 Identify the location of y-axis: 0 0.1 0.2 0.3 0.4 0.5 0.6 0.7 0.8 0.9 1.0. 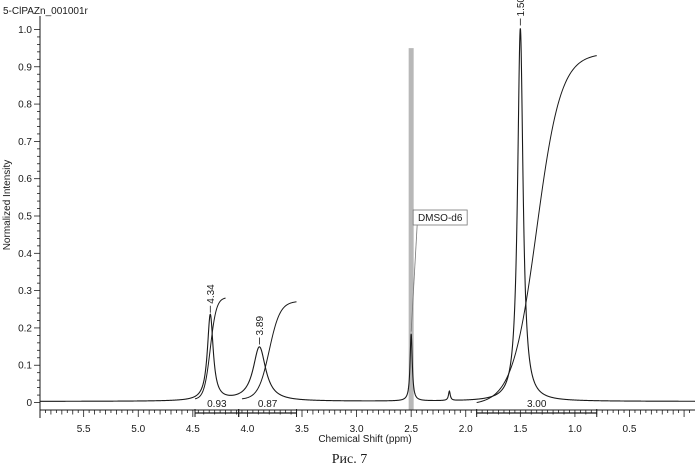
(29, 217).